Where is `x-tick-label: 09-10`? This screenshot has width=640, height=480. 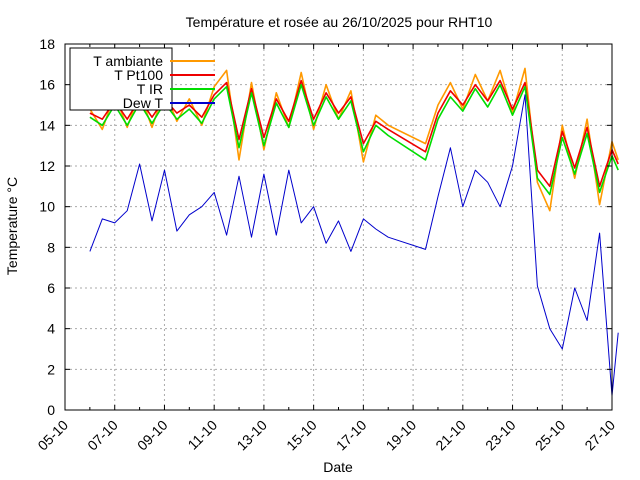 x-tick-label: 09-10 is located at coordinates (152, 435).